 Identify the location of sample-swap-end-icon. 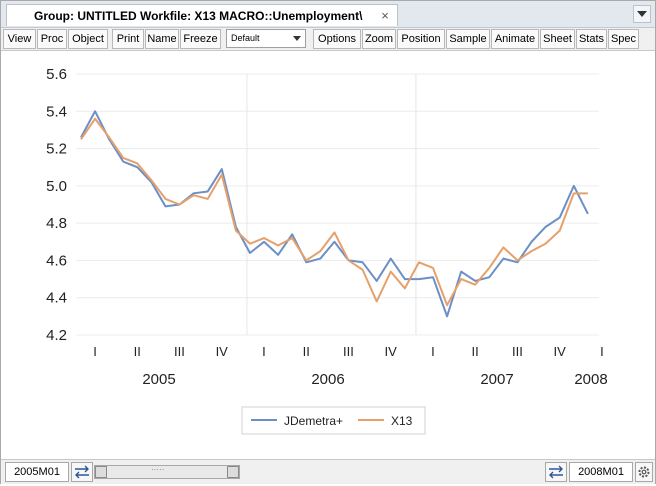
(556, 472).